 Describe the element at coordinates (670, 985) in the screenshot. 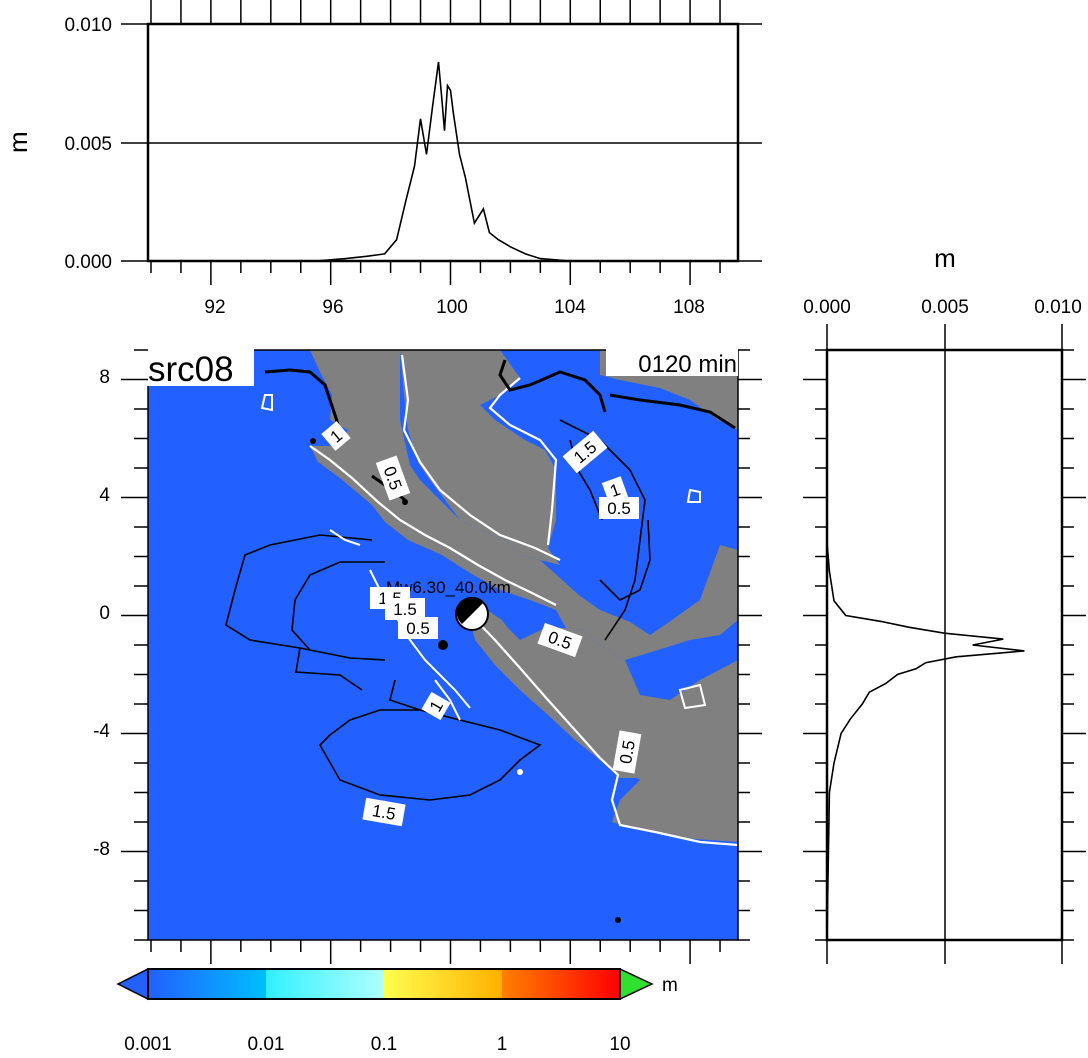

I see `colorbar-unit: m` at that location.